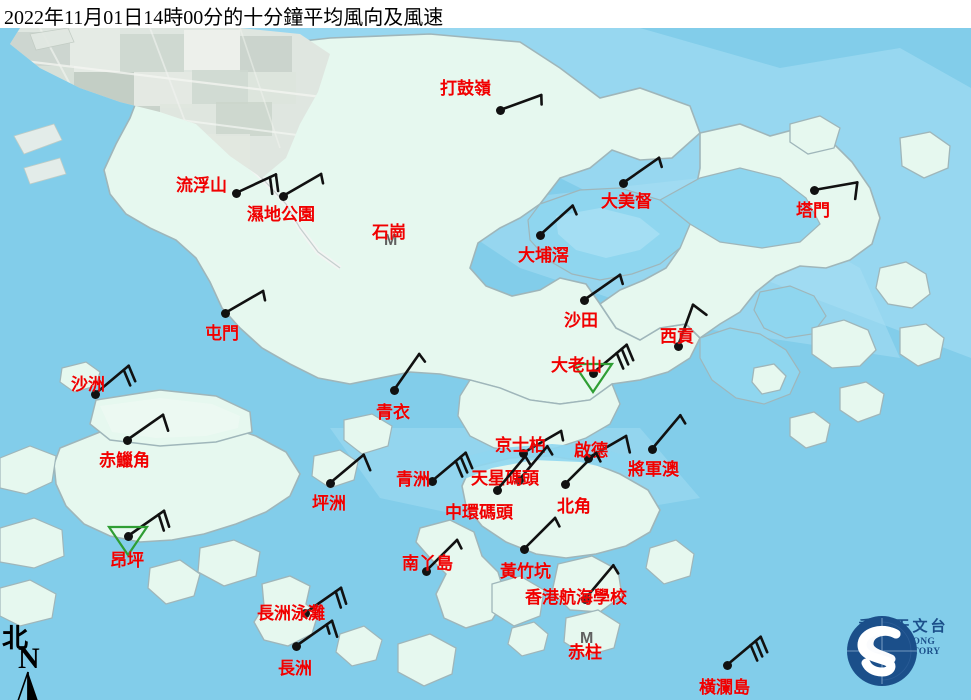  Describe the element at coordinates (281, 214) in the screenshot. I see `station-label: 濕地公園` at that location.